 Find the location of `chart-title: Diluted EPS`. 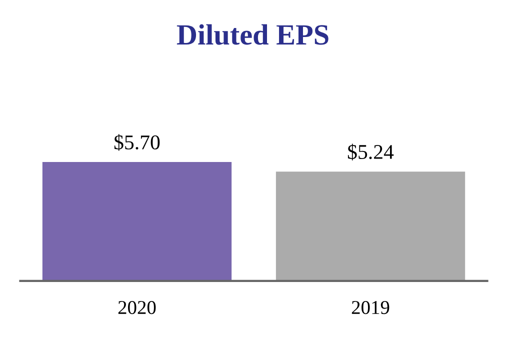

chart-title: Diluted EPS is located at coordinates (252, 34).